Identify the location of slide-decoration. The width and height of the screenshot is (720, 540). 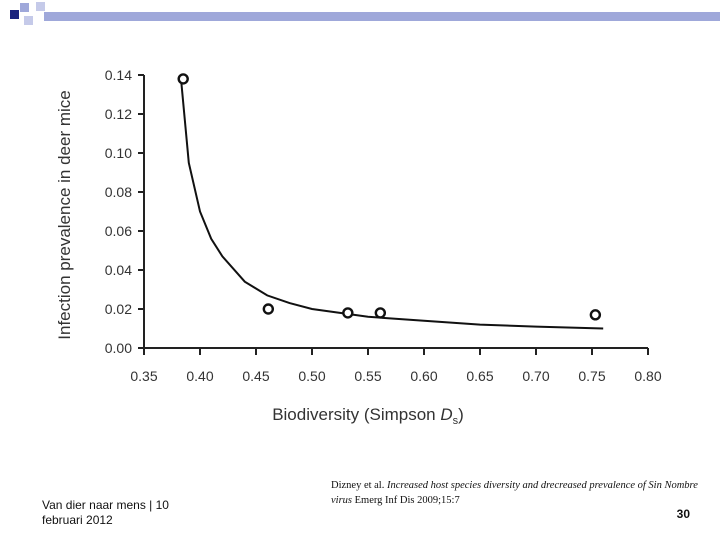
(365, 13).